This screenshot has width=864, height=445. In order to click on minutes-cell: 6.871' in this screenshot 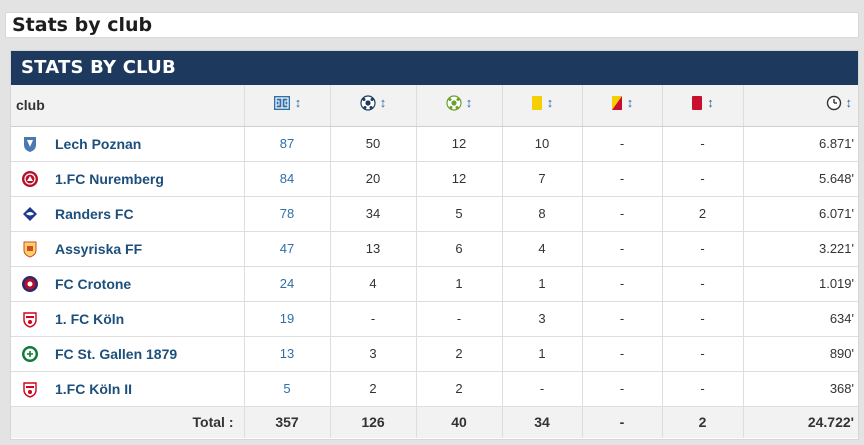, I will do `click(800, 144)`.